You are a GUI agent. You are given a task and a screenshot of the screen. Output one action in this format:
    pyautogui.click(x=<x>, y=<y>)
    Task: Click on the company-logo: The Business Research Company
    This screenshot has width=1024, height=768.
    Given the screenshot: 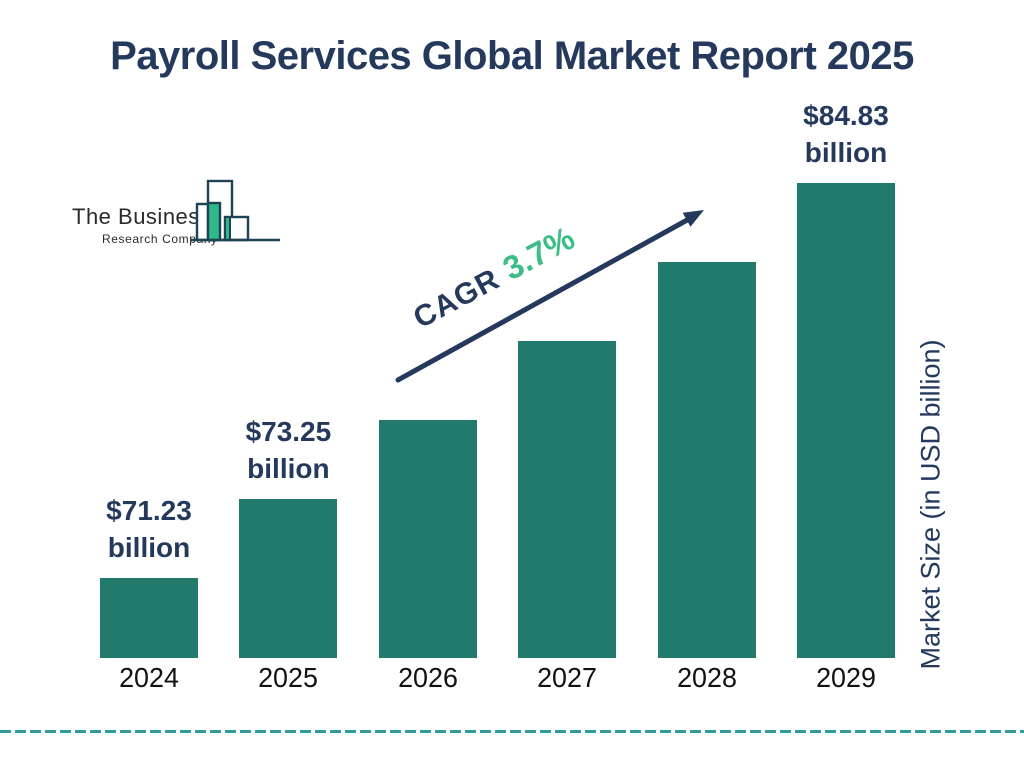 What is the action you would take?
    pyautogui.click(x=145, y=225)
    